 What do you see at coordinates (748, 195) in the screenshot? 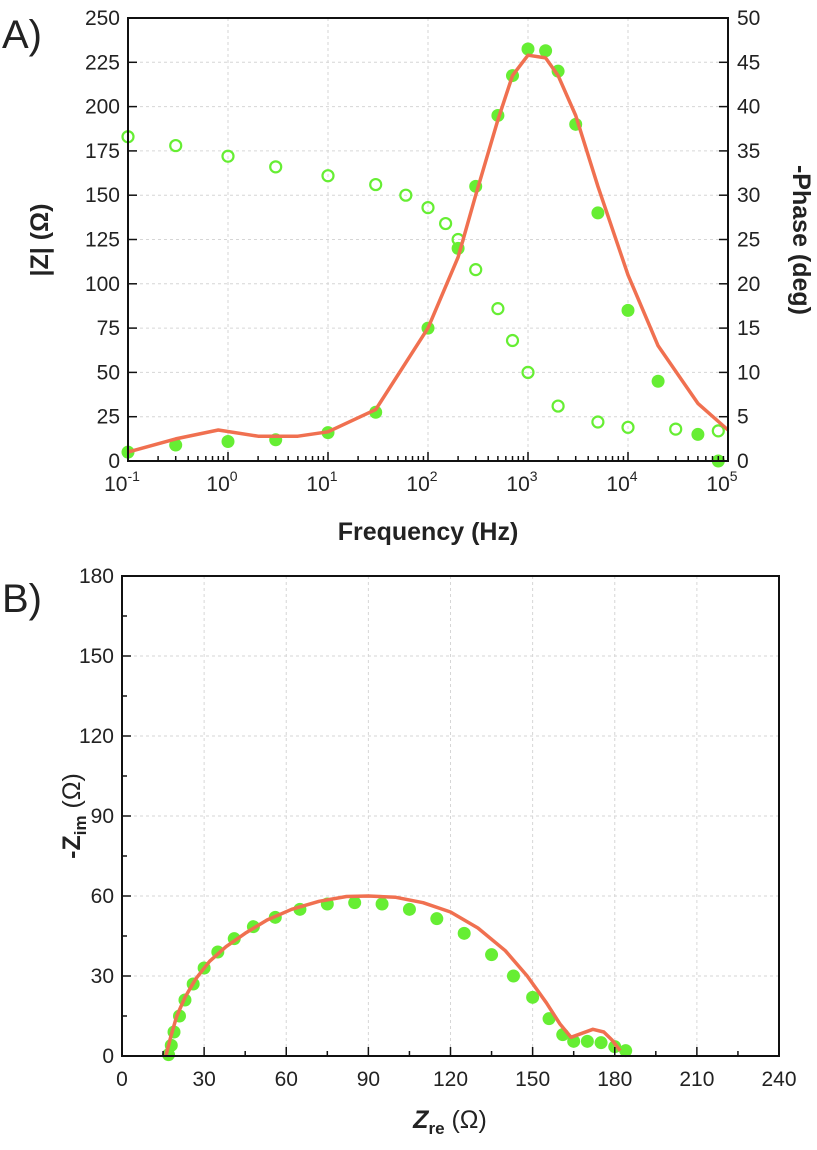
I see `panel-a-right-y-tick-label: 30` at bounding box center [748, 195].